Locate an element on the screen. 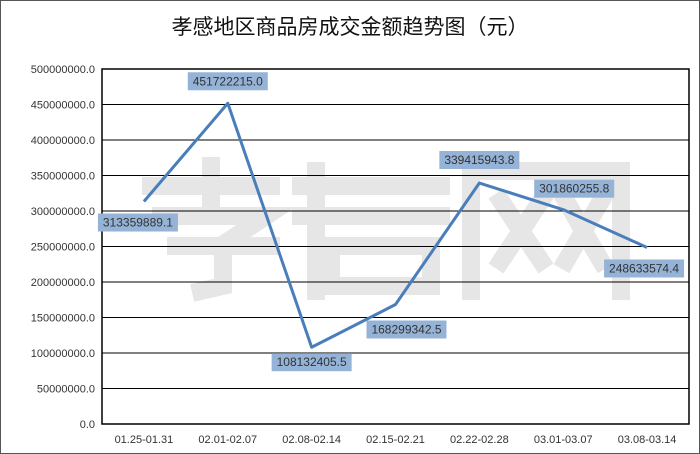 The width and height of the screenshot is (700, 454). data-label: 451722215.0 is located at coordinates (228, 81).